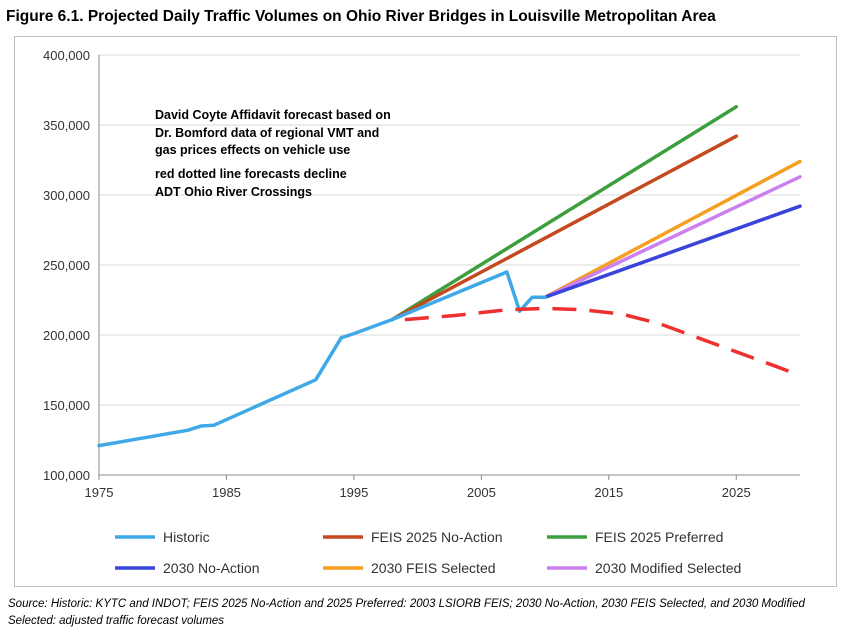  What do you see at coordinates (273, 115) in the screenshot?
I see `annotation-line: David Coyte Affidavit forecast based on` at bounding box center [273, 115].